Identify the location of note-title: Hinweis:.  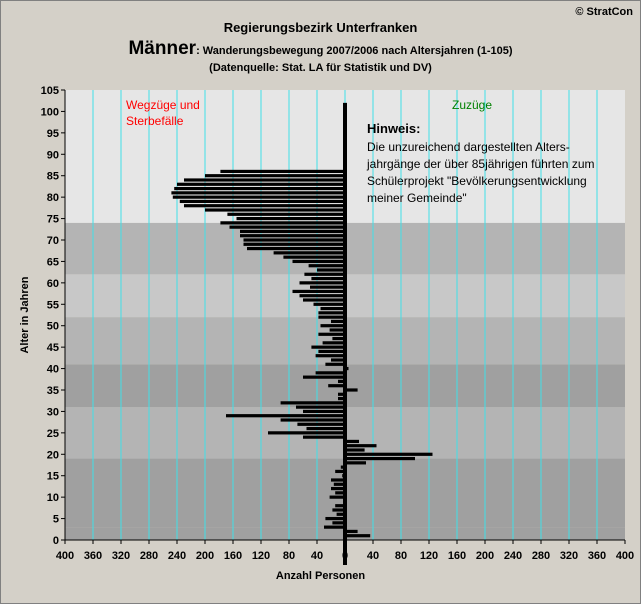
(393, 128).